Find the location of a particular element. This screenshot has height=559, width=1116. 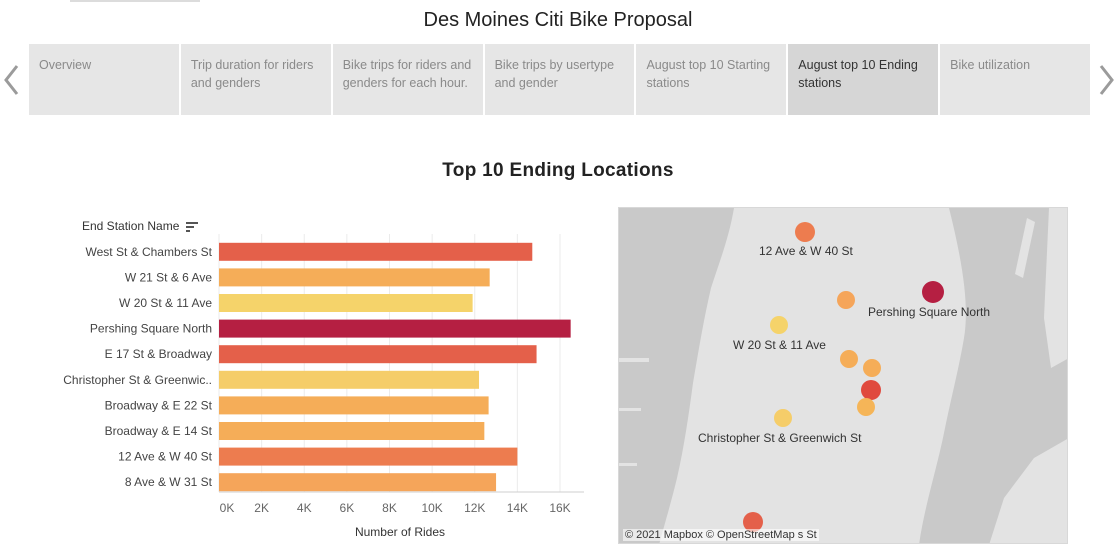

map-label: W 20 St & 11 Ave is located at coordinates (779, 345).